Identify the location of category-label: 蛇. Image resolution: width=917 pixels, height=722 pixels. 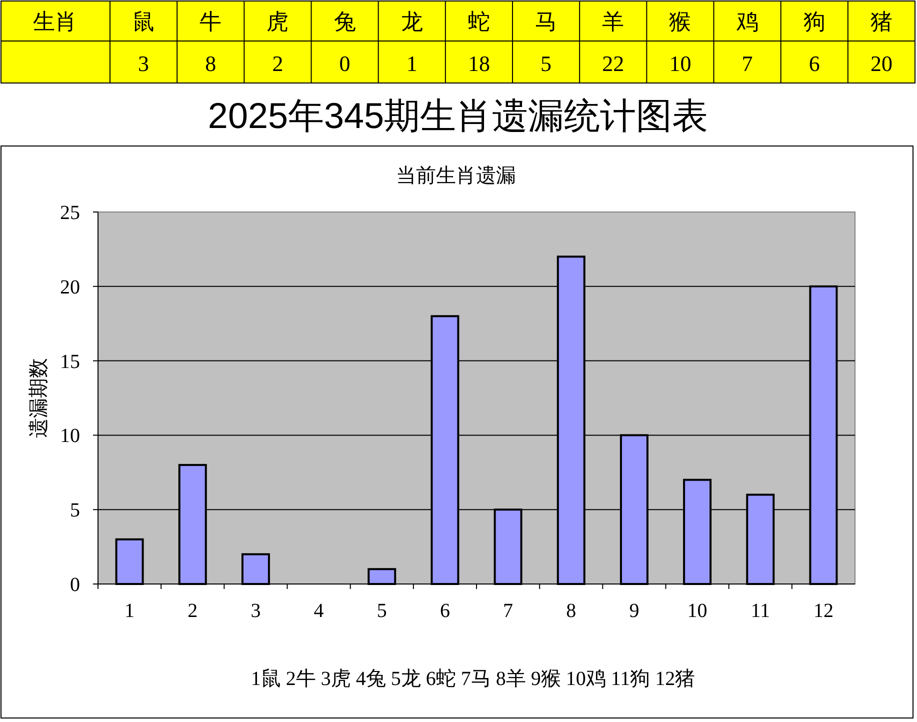
(479, 21).